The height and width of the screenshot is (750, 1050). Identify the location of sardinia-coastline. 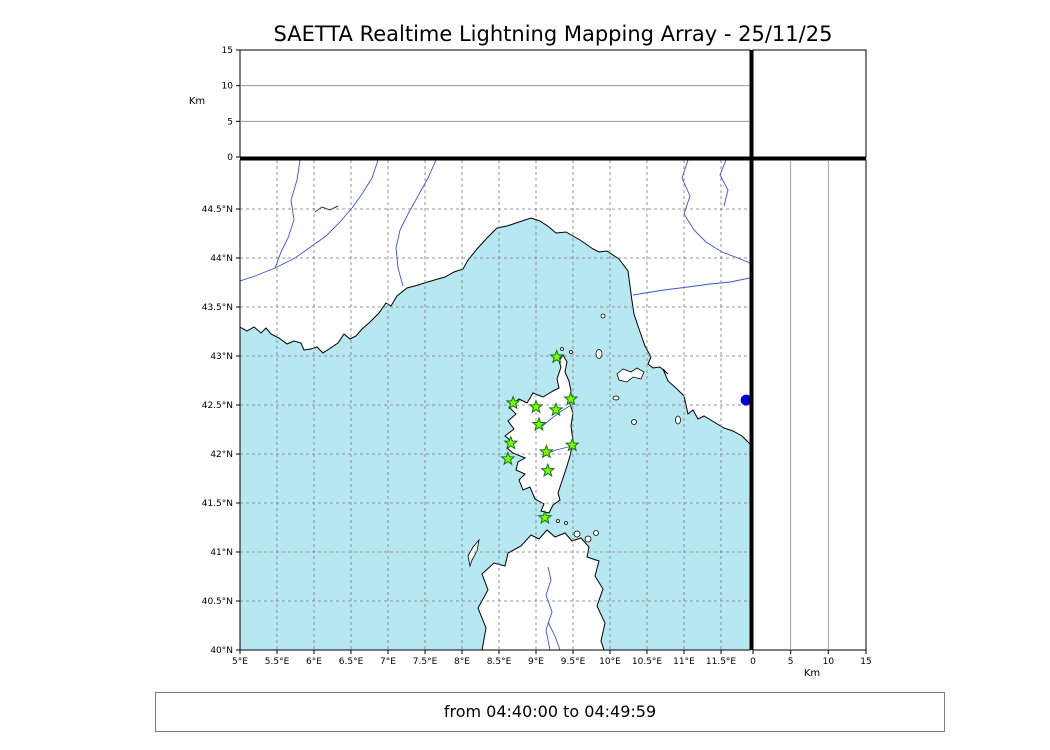
(541, 589).